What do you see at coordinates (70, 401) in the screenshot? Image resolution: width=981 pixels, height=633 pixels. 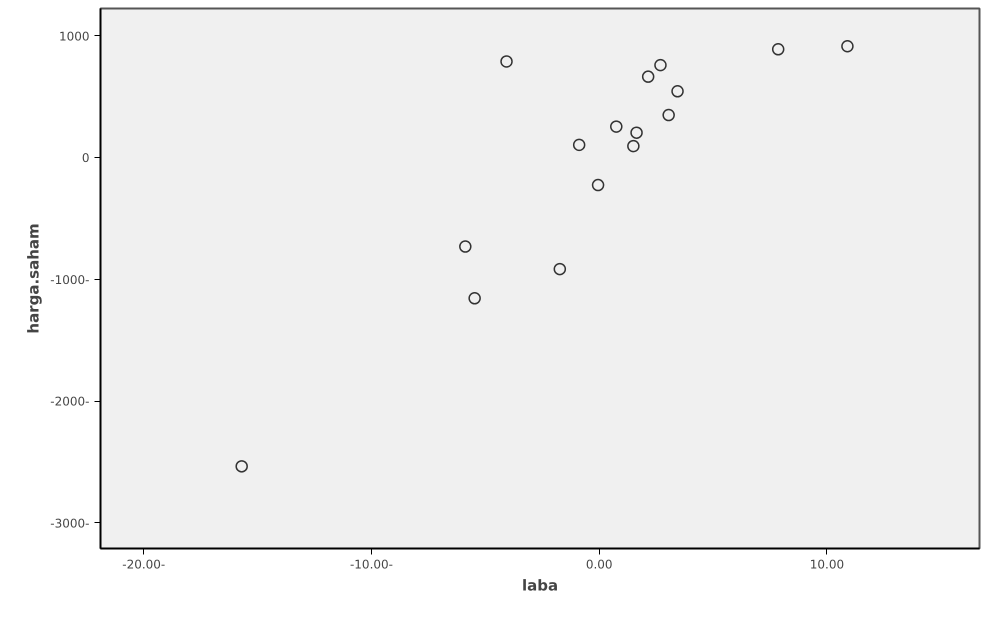 I see `y-tick-label: -2000-` at bounding box center [70, 401].